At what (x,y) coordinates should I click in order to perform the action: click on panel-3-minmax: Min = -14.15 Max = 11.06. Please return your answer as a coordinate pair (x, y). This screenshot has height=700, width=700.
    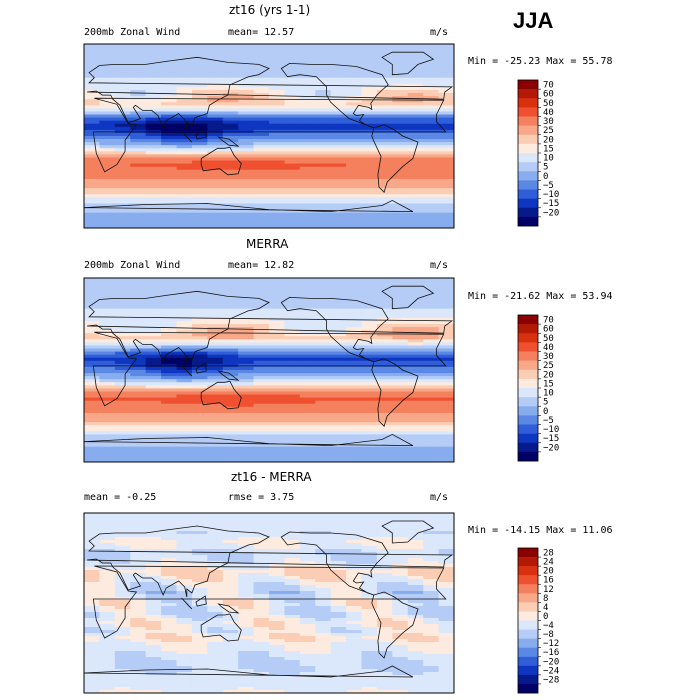
    Looking at the image, I should click on (540, 530).